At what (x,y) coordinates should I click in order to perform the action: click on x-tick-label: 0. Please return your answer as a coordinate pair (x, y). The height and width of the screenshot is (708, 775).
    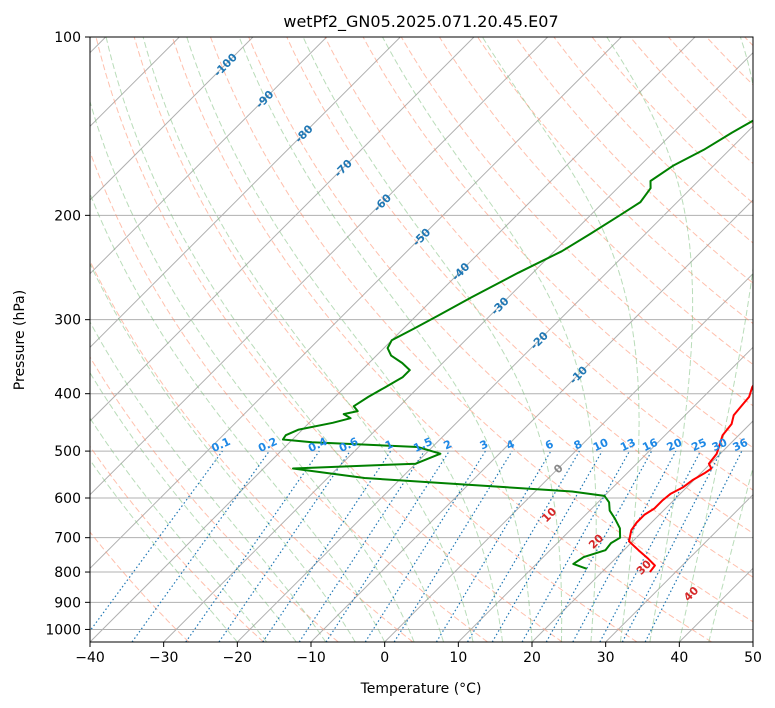
    Looking at the image, I should click on (384, 658).